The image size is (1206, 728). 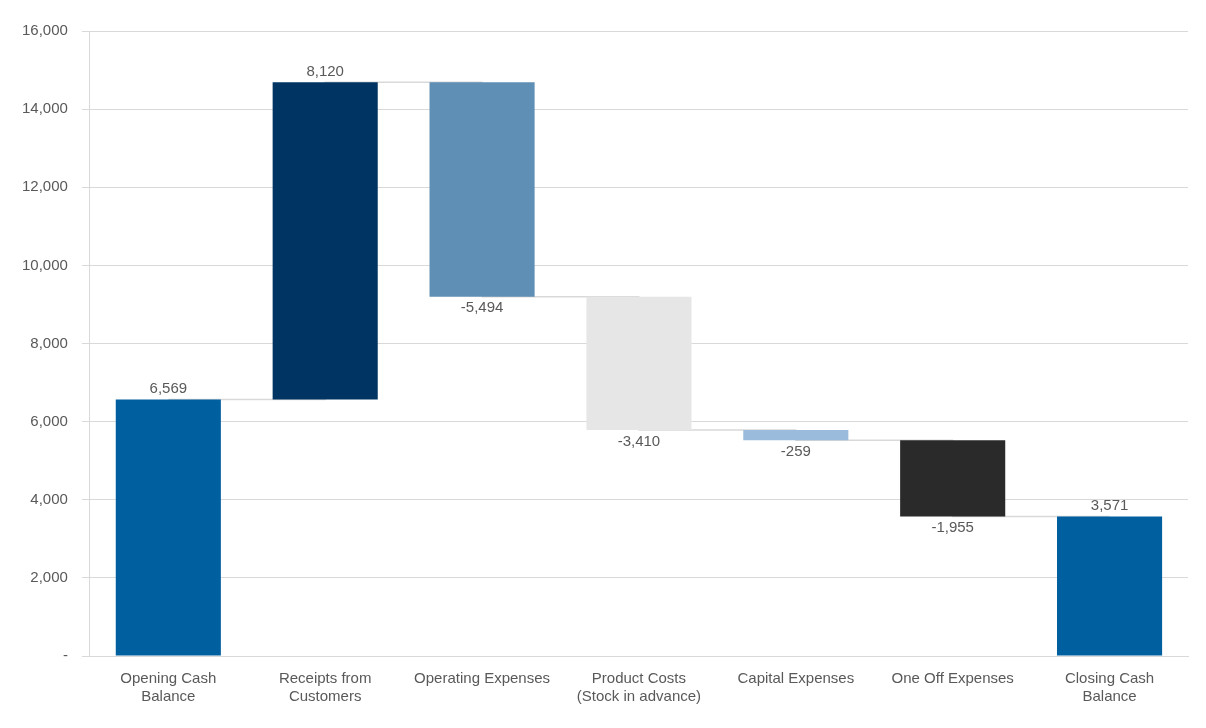 I want to click on x-tick-label: Opening Cash Balance, so click(x=168, y=687).